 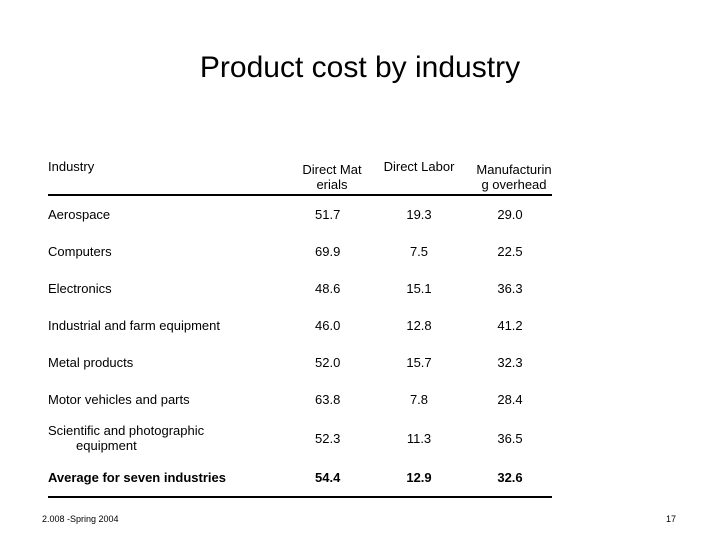 I want to click on cell-average-label: Average for seven industries, so click(x=137, y=477).